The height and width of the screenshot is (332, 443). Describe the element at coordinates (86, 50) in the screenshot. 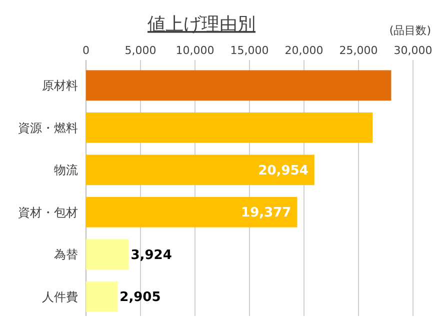

I see `x-tick-label: 0` at that location.